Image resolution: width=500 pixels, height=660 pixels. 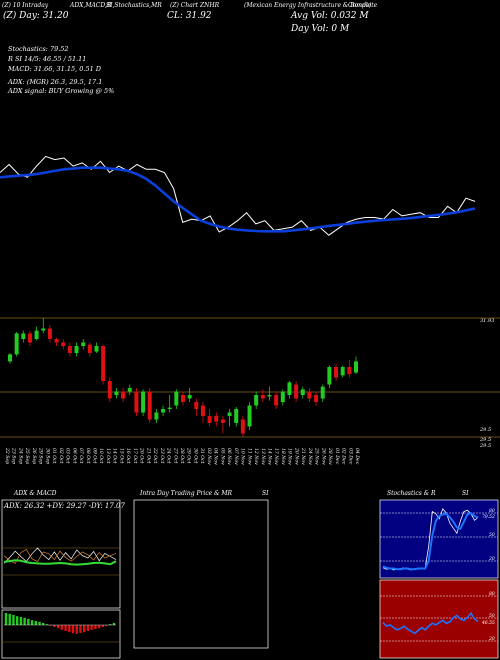 I want to click on minus-di-line, so click(x=60, y=556).